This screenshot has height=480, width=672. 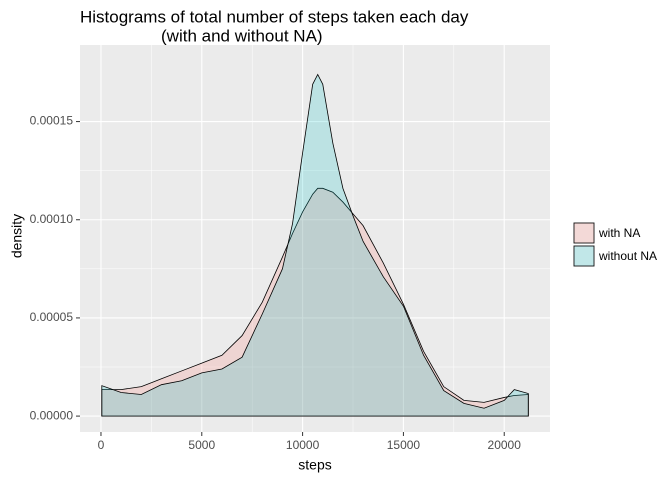 I want to click on legend-label: without NA, so click(x=627, y=256).